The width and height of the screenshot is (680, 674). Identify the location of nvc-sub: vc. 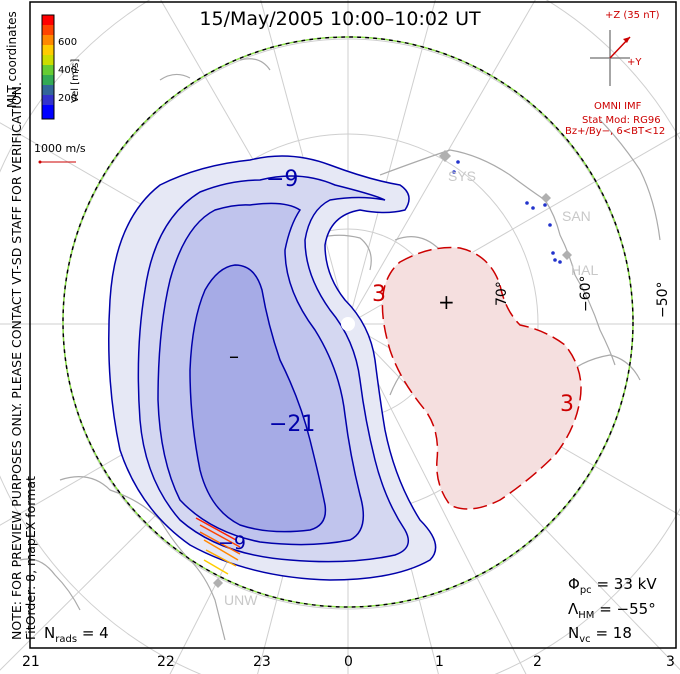
(585, 639).